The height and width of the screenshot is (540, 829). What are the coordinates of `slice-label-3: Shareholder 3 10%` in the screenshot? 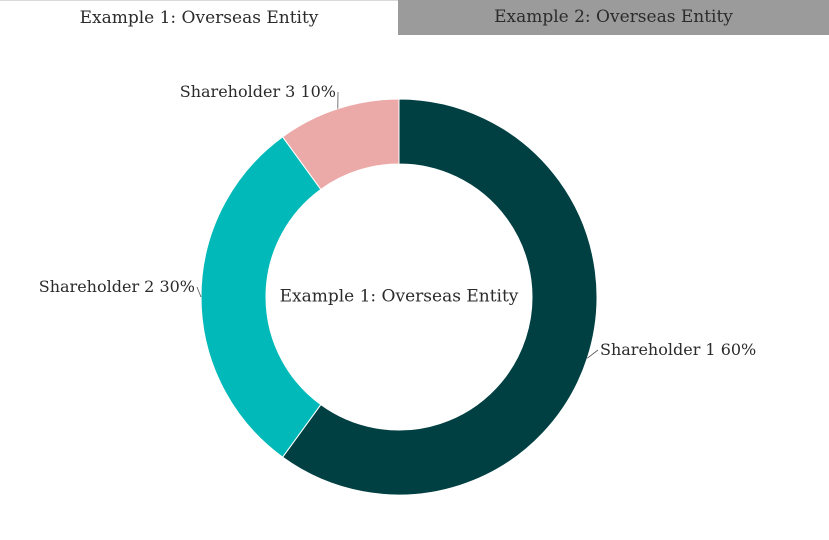 It's located at (258, 91).